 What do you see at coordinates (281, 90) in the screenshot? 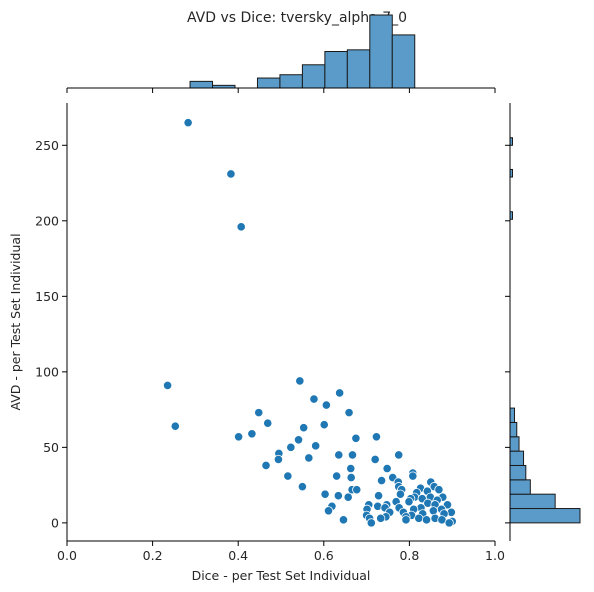
I see `top-marginal-ticks` at bounding box center [281, 90].